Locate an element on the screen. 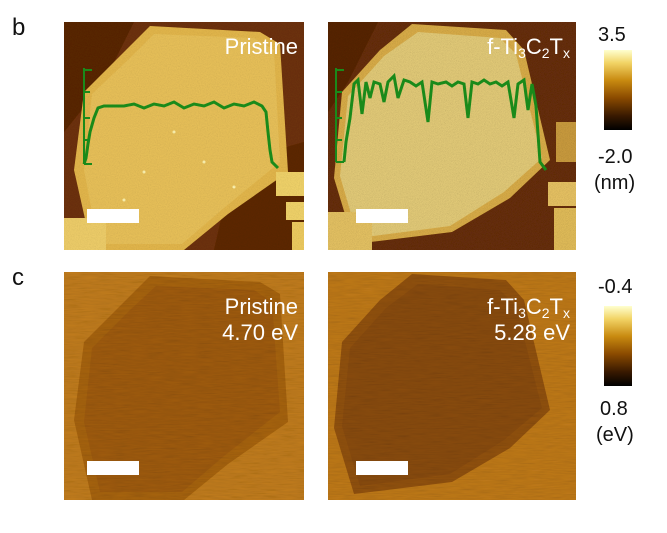 This screenshot has width=667, height=533. scale-bar-b-left is located at coordinates (113, 216).